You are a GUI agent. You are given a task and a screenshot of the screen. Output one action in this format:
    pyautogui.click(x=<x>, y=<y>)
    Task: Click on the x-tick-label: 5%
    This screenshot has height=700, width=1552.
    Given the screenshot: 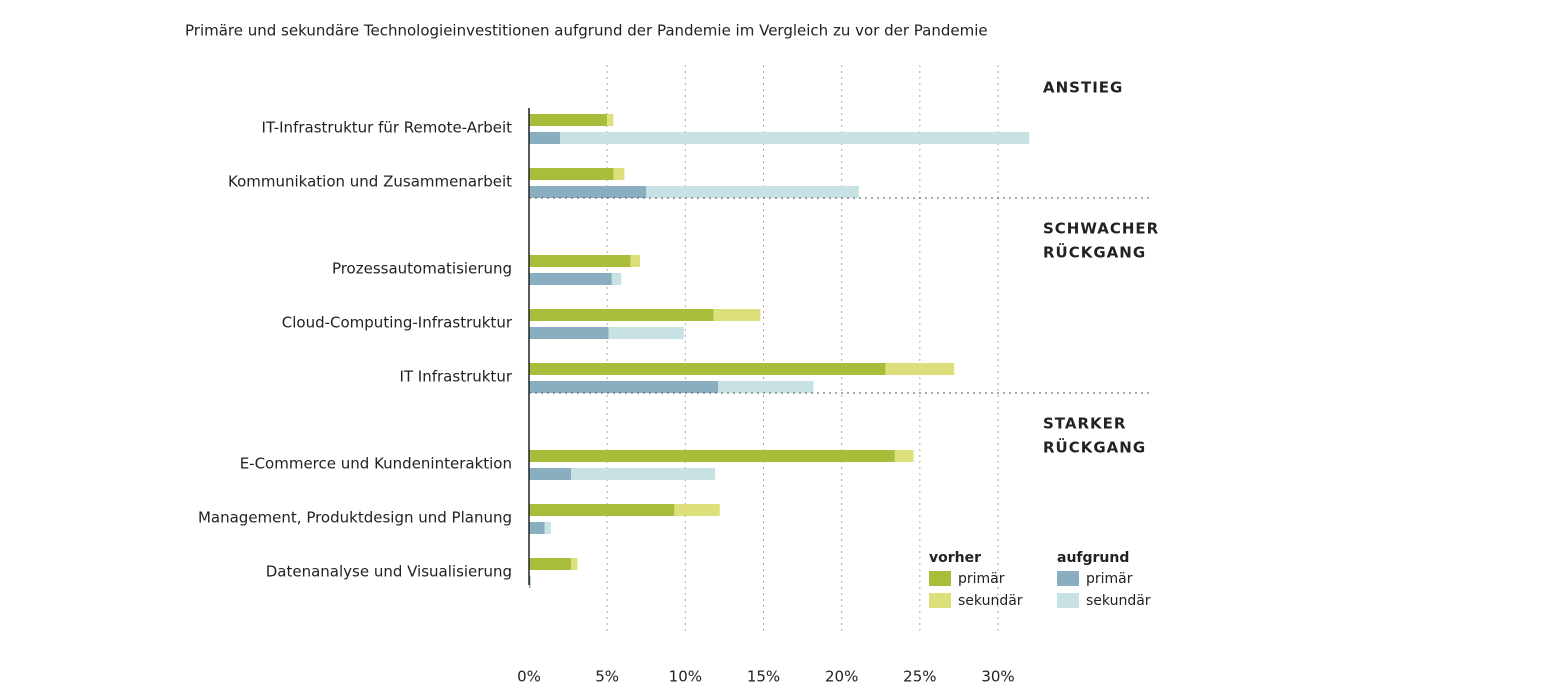 What is the action you would take?
    pyautogui.click(x=607, y=677)
    